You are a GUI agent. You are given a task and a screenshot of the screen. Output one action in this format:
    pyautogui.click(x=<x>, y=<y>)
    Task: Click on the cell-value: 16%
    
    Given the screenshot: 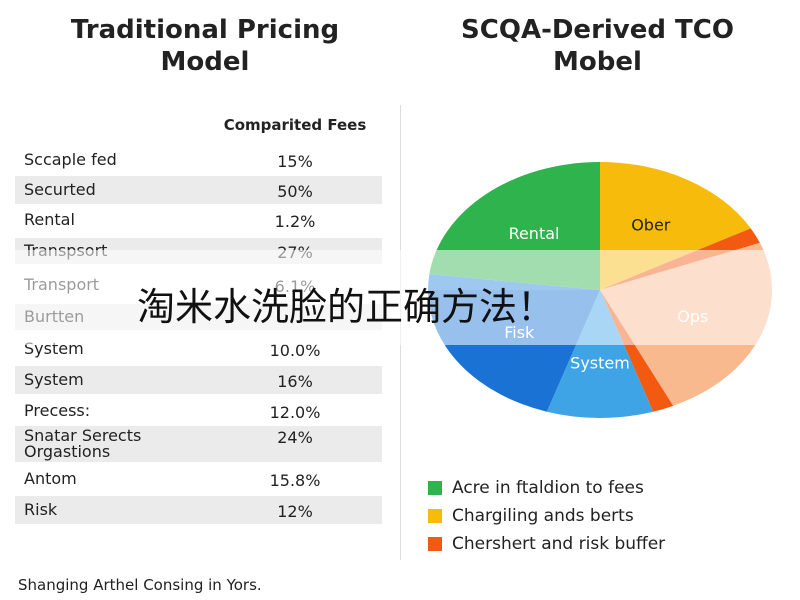 What is the action you would take?
    pyautogui.click(x=295, y=381)
    